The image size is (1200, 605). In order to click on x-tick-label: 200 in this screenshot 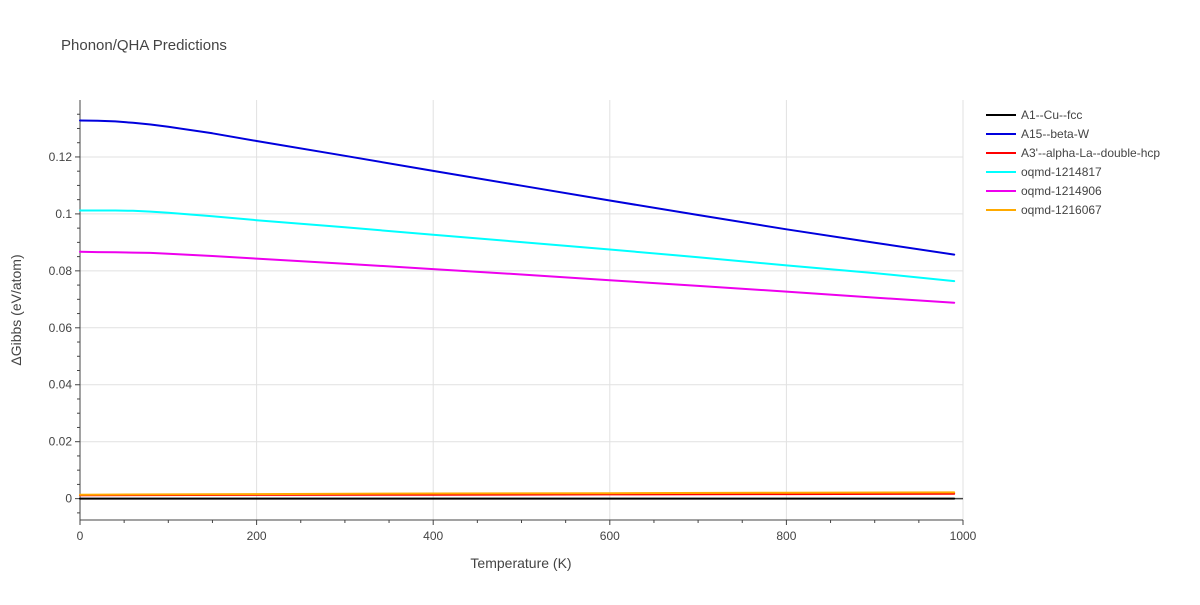, I will do `click(257, 536)`.